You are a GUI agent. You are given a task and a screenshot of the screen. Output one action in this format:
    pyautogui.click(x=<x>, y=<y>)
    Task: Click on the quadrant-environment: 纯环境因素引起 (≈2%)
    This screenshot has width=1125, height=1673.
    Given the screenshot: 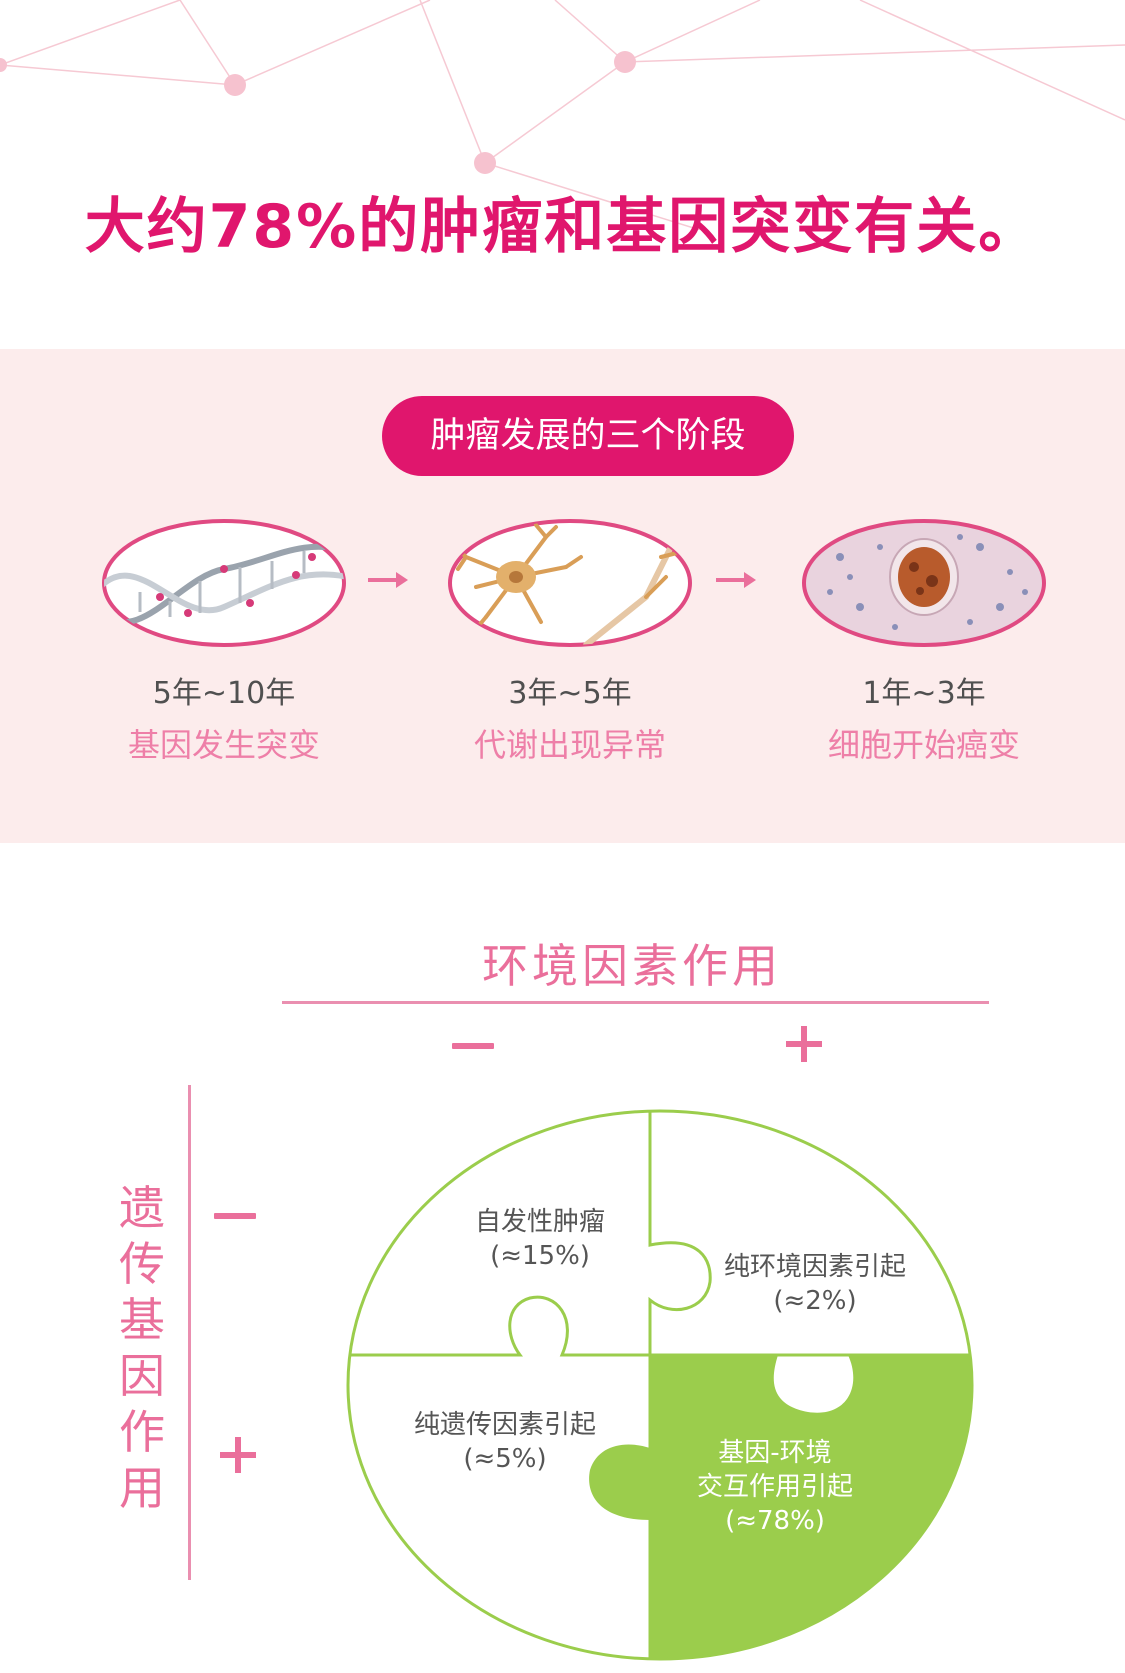 What is the action you would take?
    pyautogui.click(x=815, y=1284)
    